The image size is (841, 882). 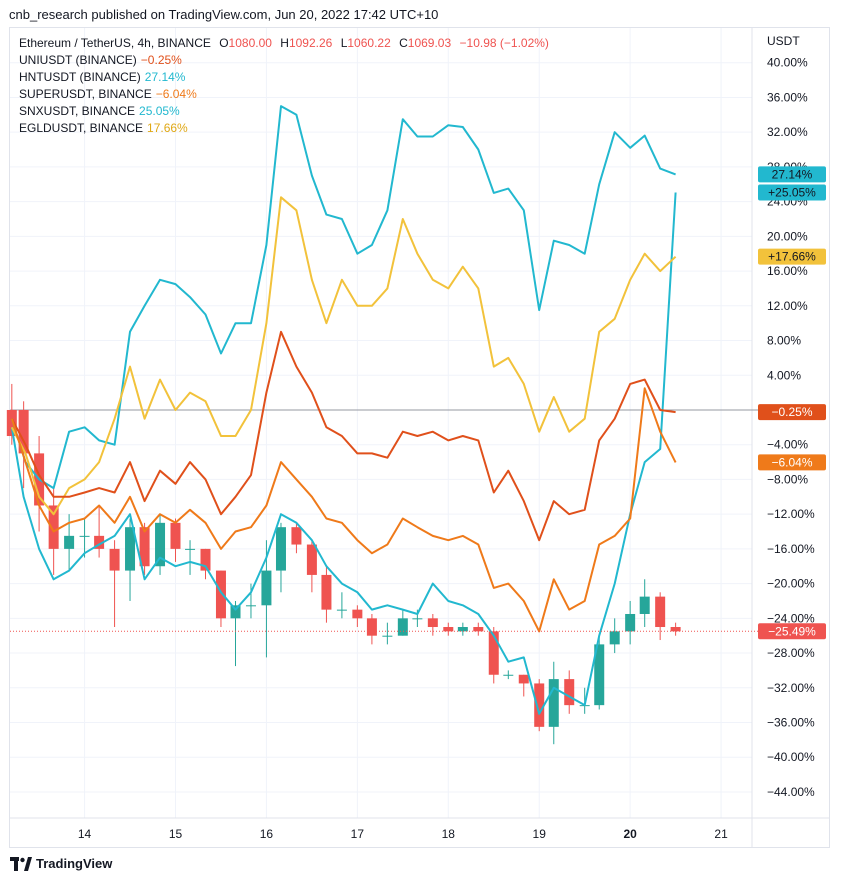 I want to click on y-tick-label: −24.00%, so click(x=791, y=618).